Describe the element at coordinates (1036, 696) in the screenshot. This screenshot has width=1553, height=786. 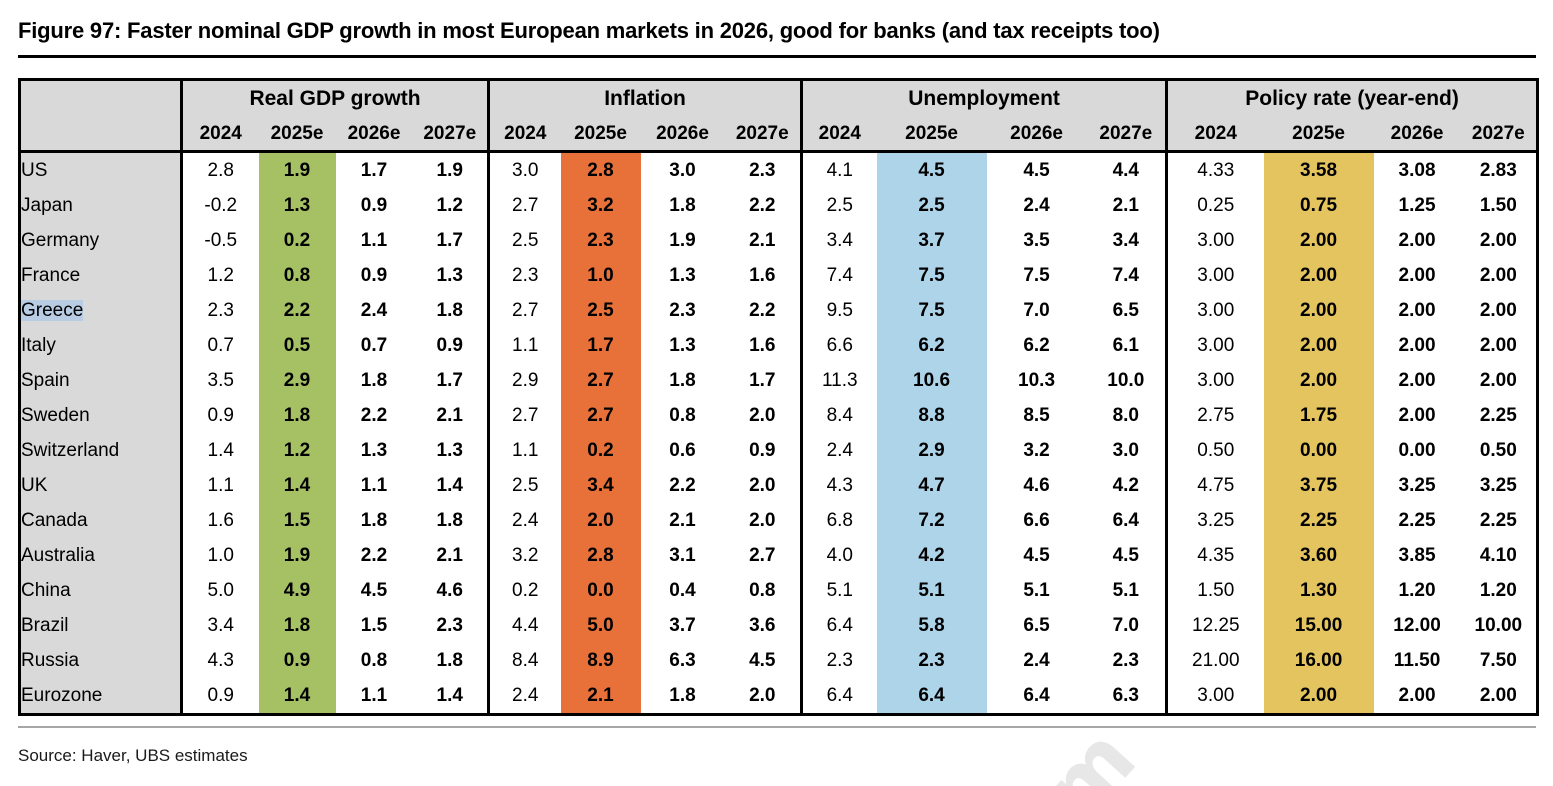
I see `value-cell-unemployment-2026e: 6.4` at that location.